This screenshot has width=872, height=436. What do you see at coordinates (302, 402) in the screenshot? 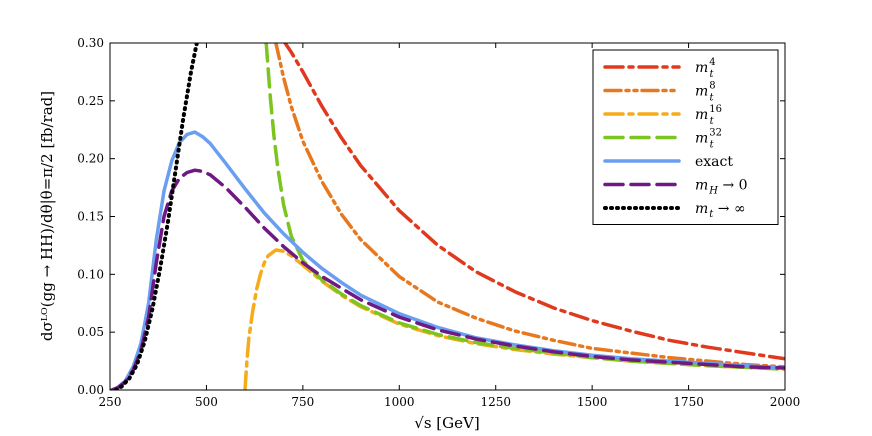
I see `x-tick-label: 750` at bounding box center [302, 402].